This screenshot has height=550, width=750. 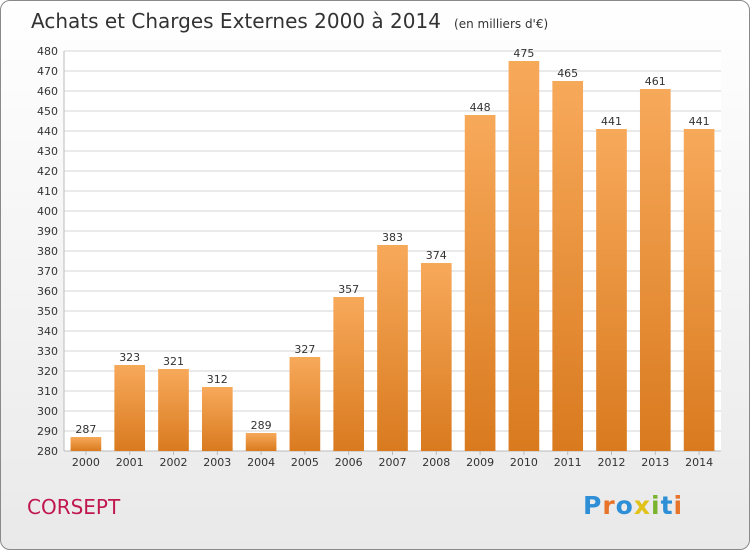 What do you see at coordinates (47, 311) in the screenshot?
I see `y-tick-label: 350` at bounding box center [47, 311].